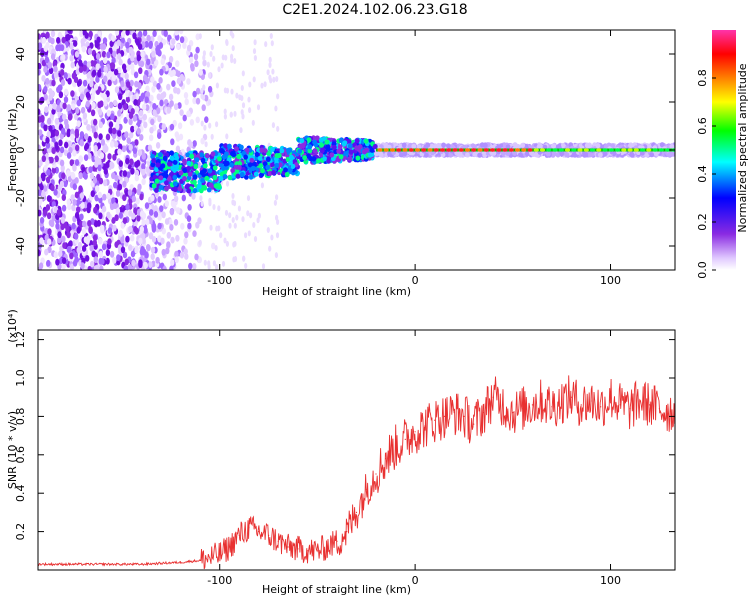 The width and height of the screenshot is (750, 600). I want to click on x-tick-label: 0, so click(415, 280).